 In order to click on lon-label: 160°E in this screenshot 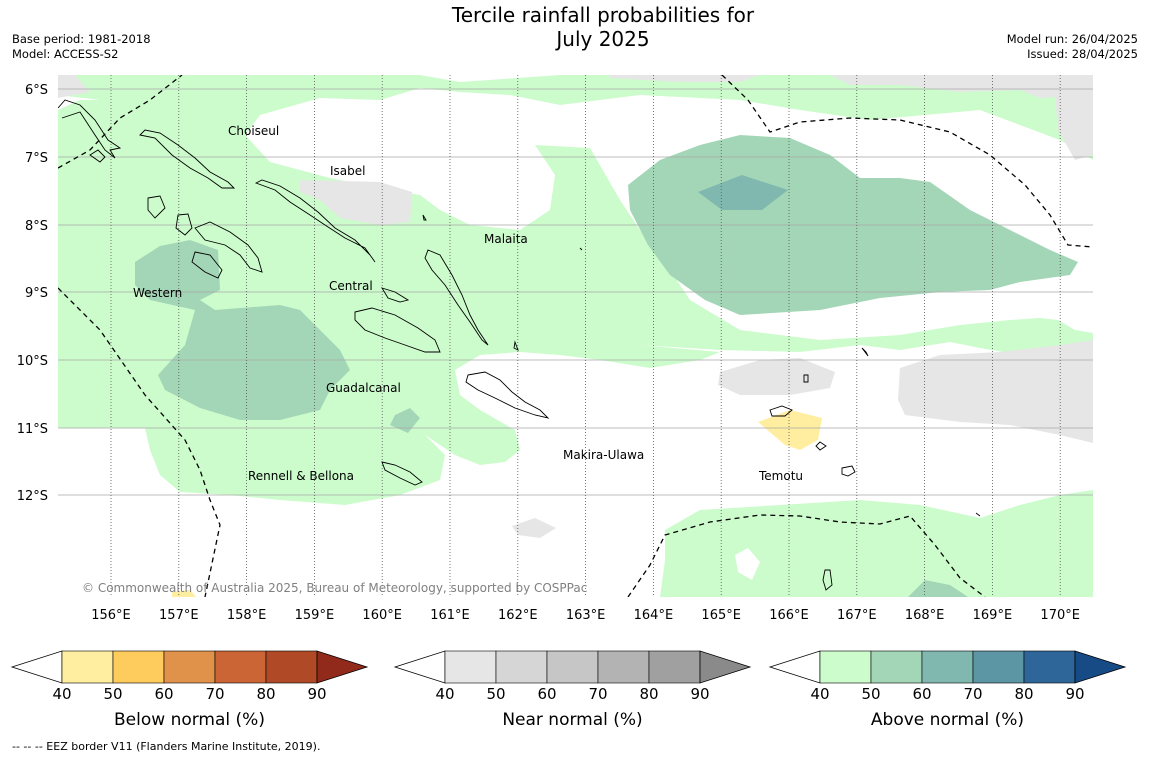, I will do `click(382, 615)`.